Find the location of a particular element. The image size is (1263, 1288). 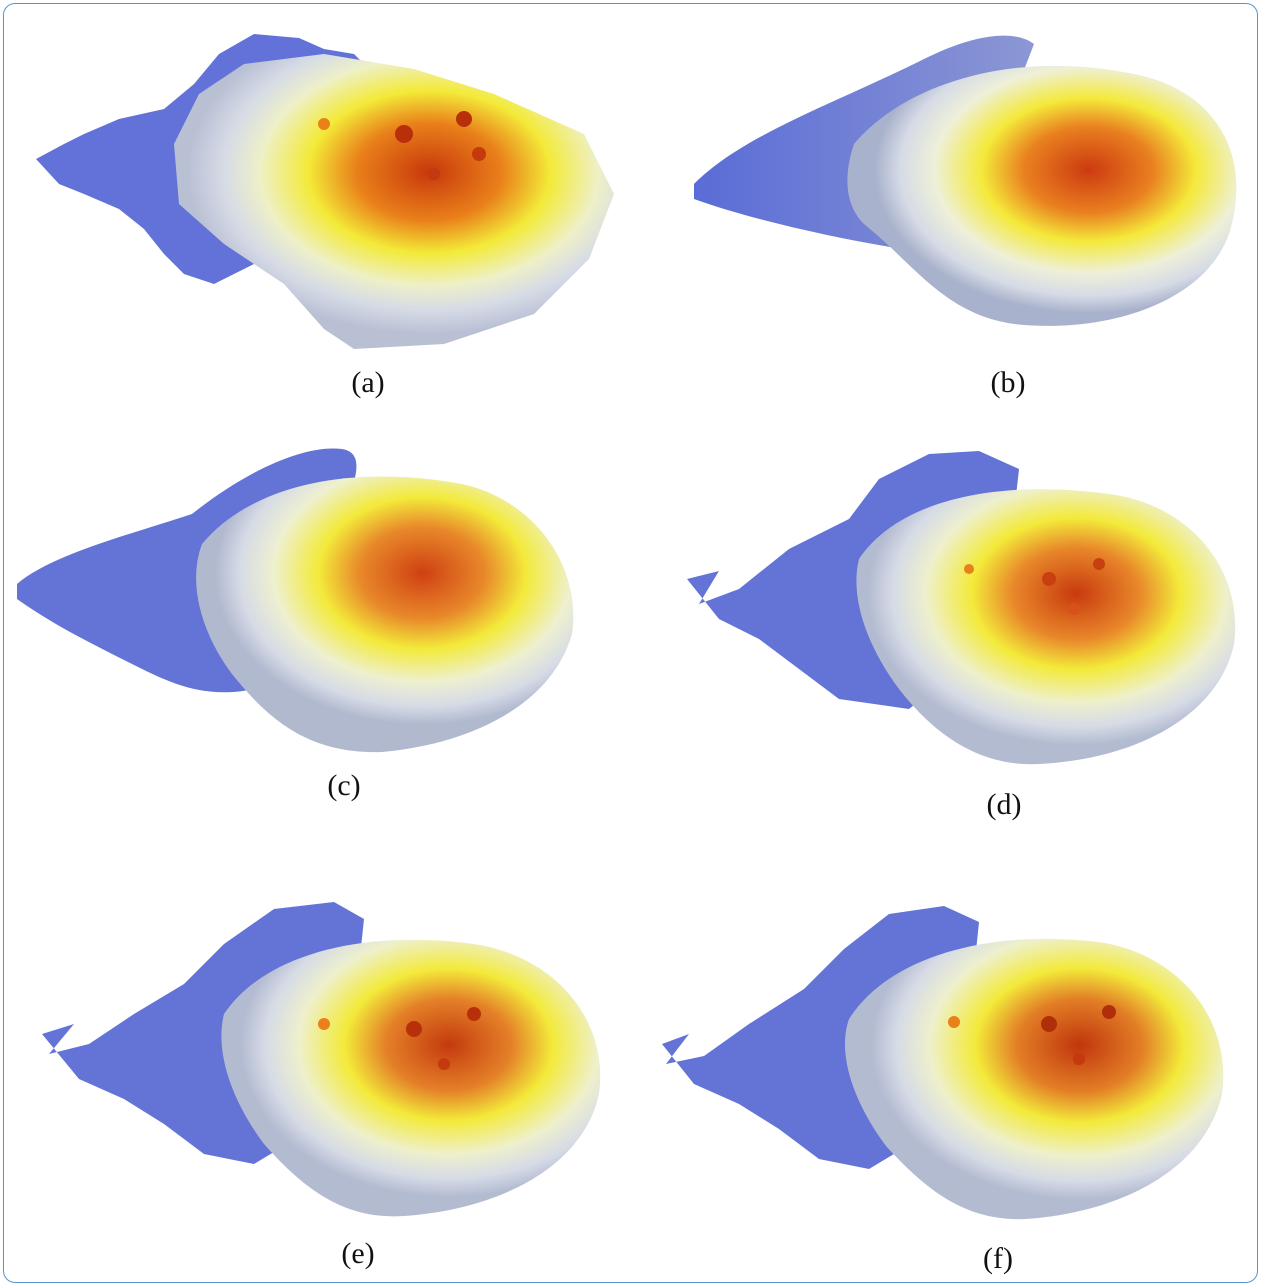

panel-b is located at coordinates (964, 184).